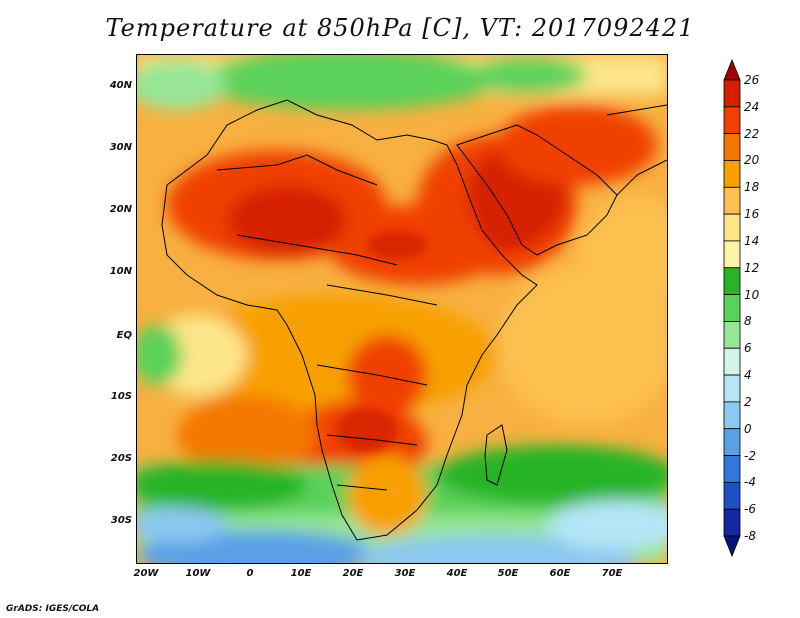 The width and height of the screenshot is (800, 618). I want to click on lat-tick-eq: EQ, so click(124, 335).